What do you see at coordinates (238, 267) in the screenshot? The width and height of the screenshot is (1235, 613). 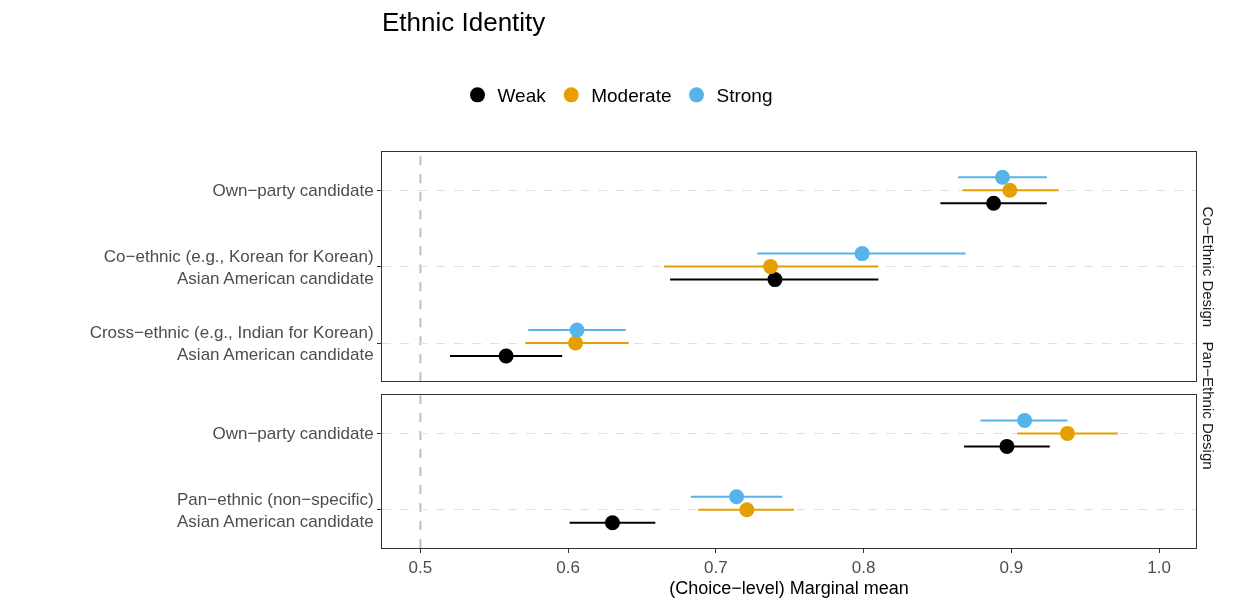 I see `y-tick-label: Co−ethnic (e.g., Korean for Korean) Asian American candidate` at bounding box center [238, 267].